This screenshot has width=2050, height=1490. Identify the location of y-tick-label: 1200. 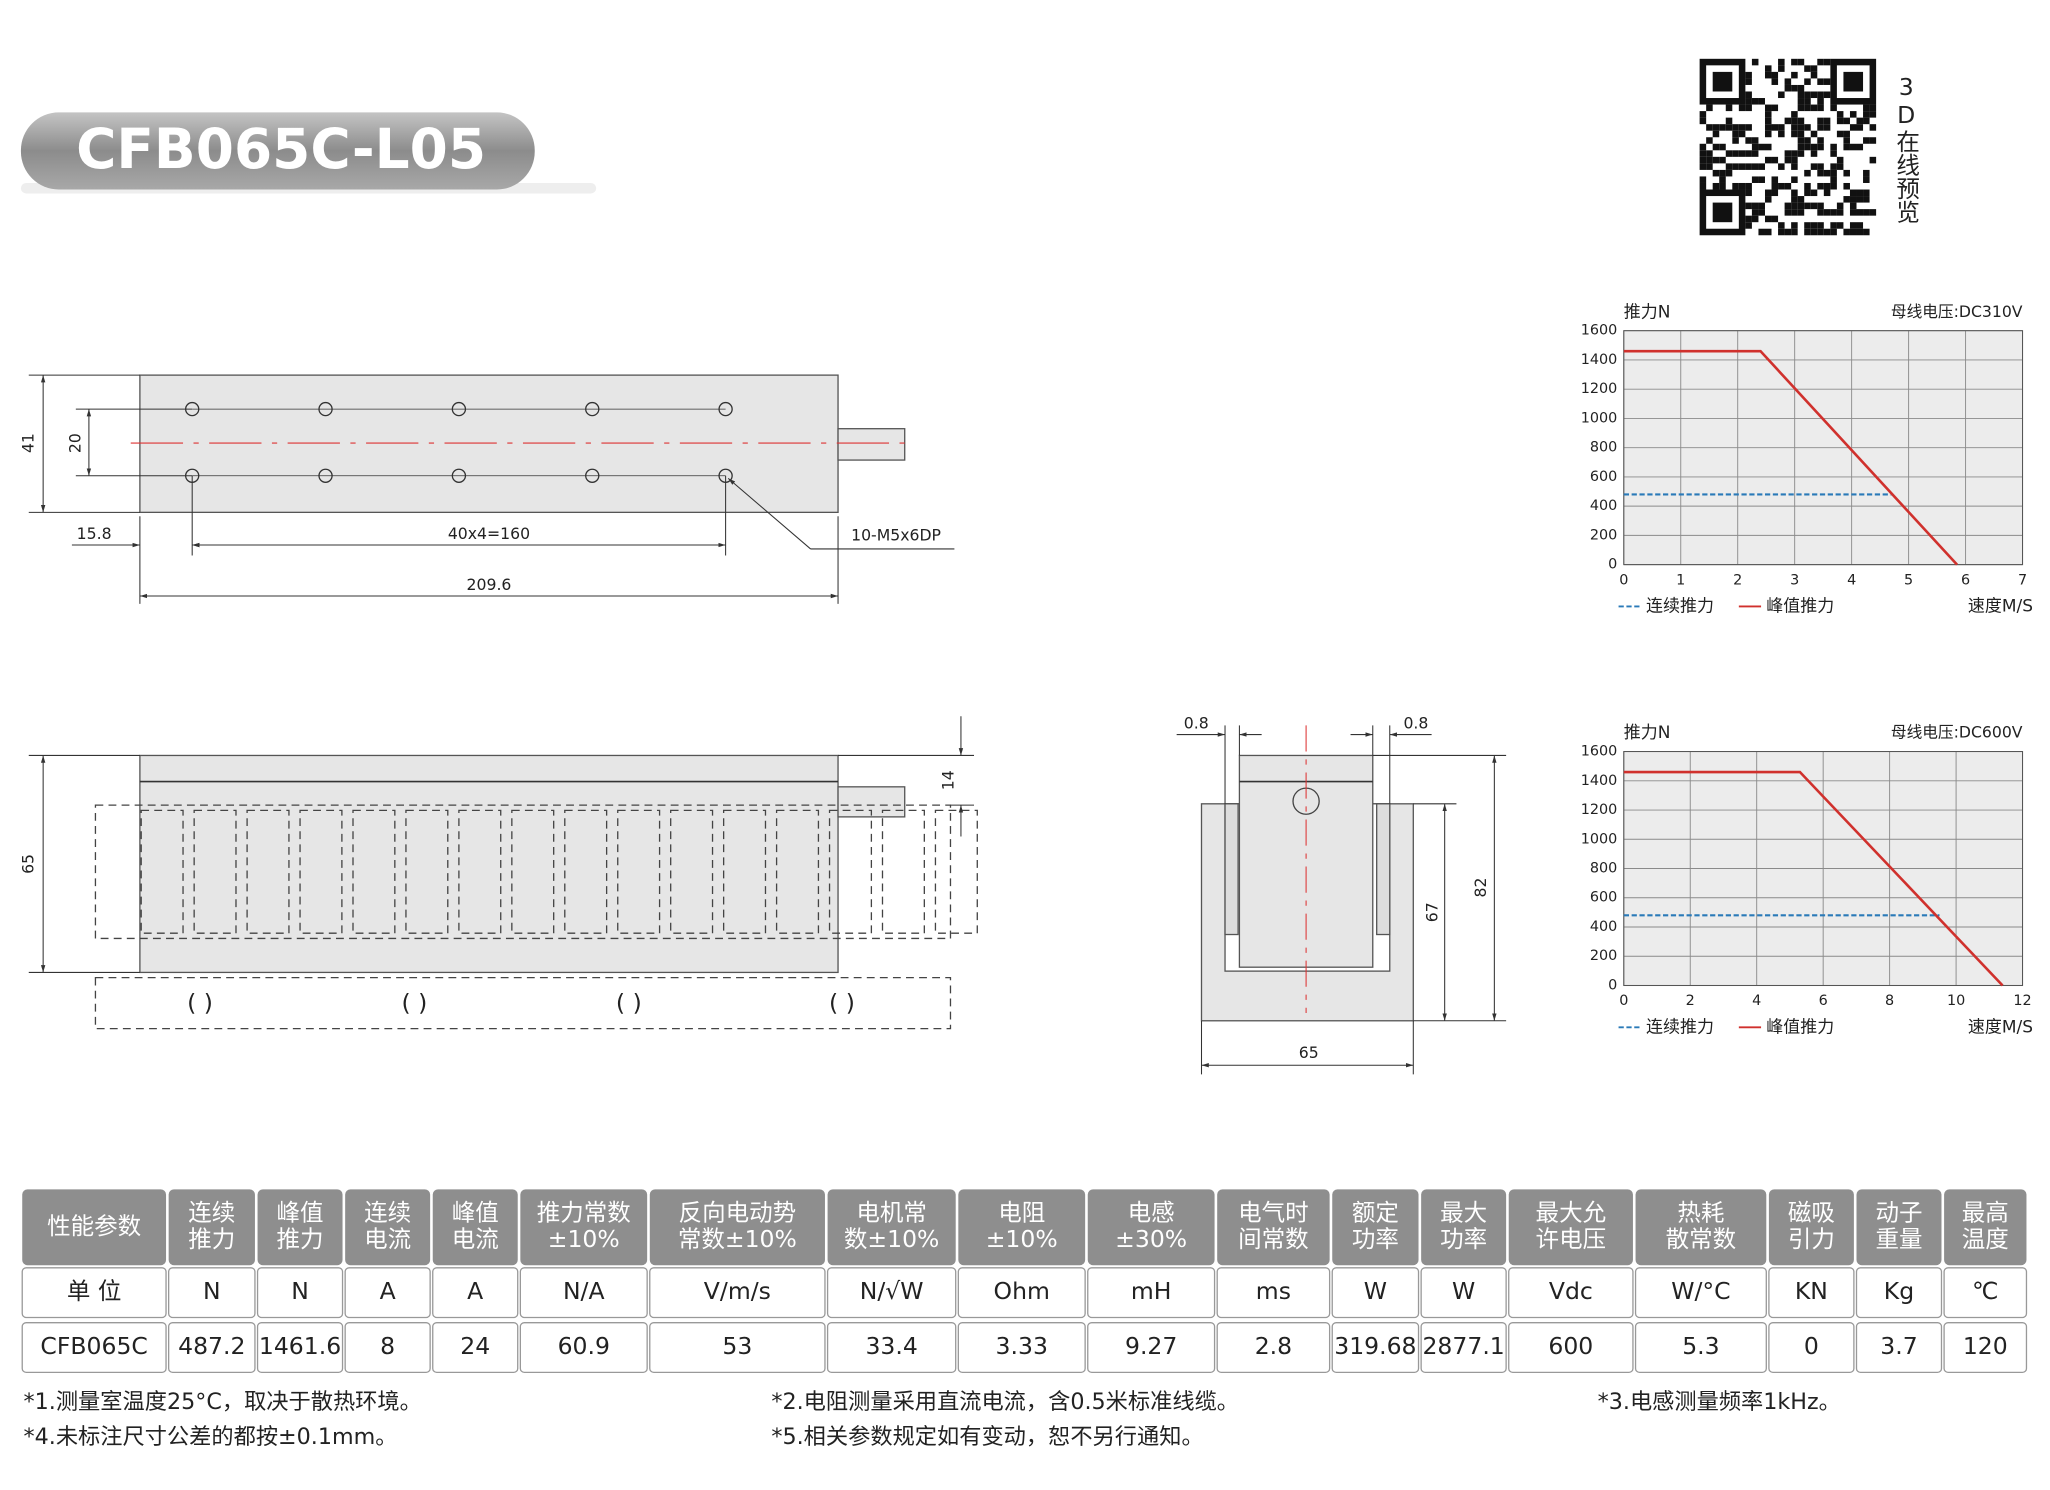
(1599, 389).